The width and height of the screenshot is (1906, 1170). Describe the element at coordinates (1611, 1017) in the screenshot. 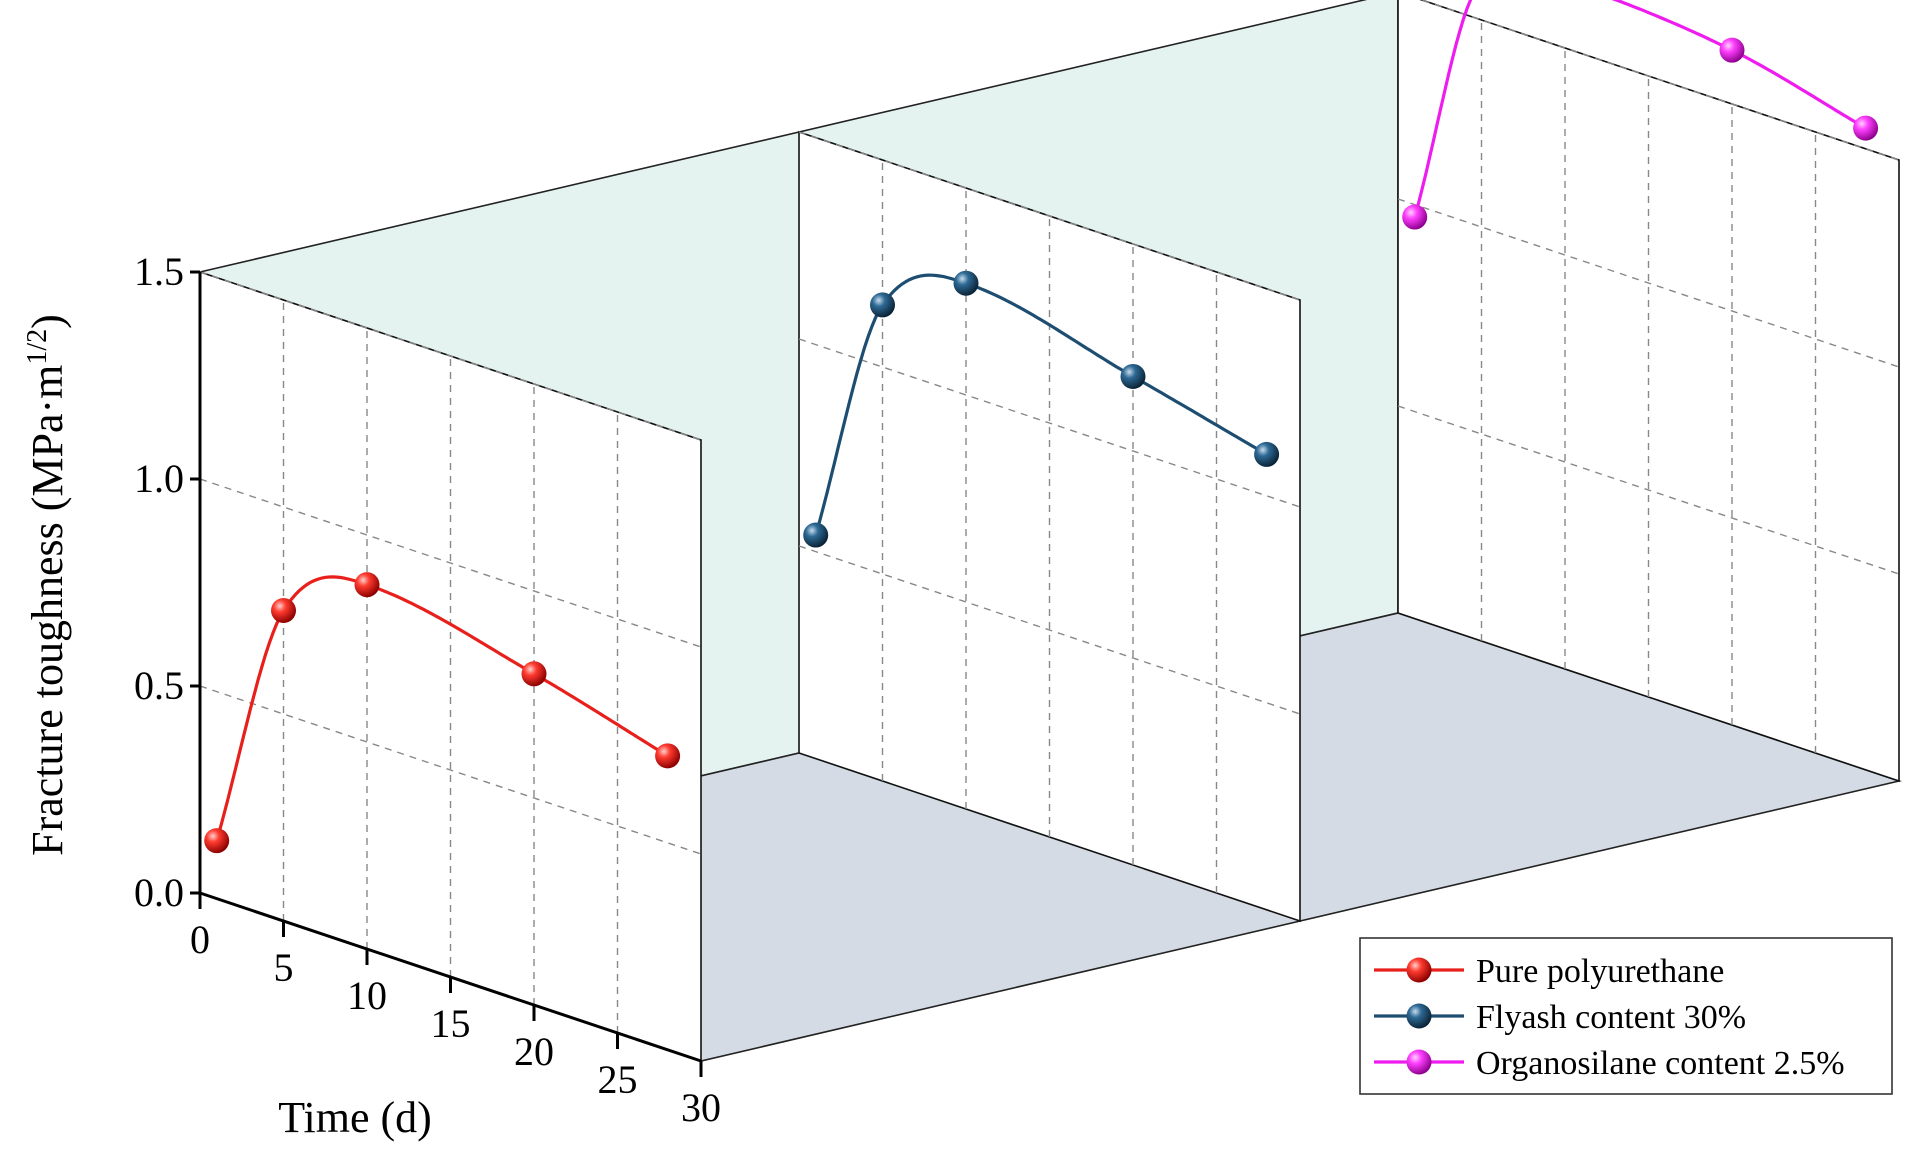

I see `legend-label: Flyash content 30%` at that location.